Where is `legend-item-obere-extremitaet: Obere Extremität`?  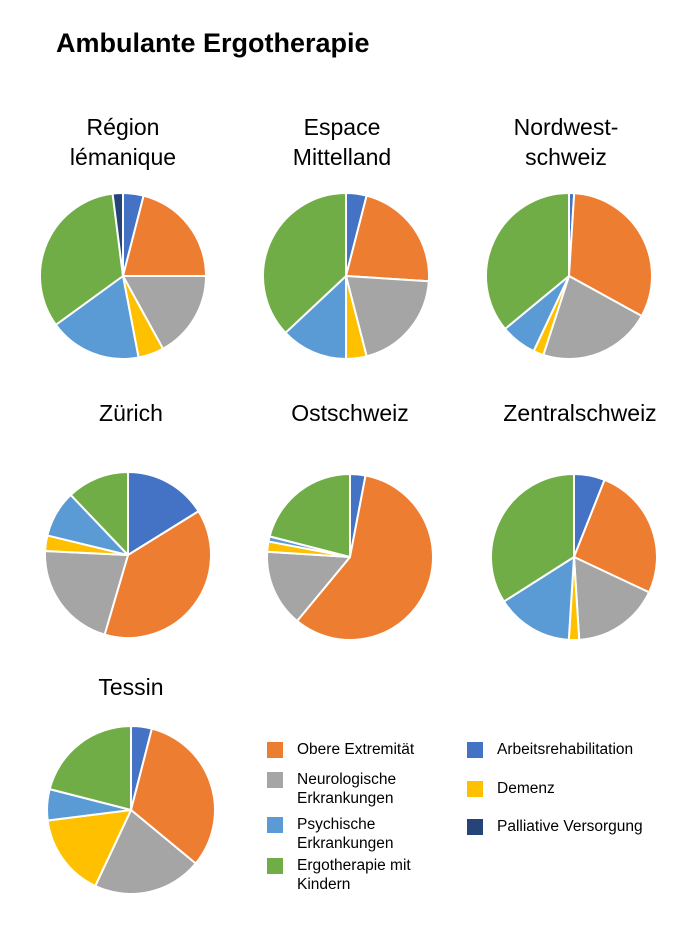
legend-item-obere-extremitaet: Obere Extremität is located at coordinates (340, 749).